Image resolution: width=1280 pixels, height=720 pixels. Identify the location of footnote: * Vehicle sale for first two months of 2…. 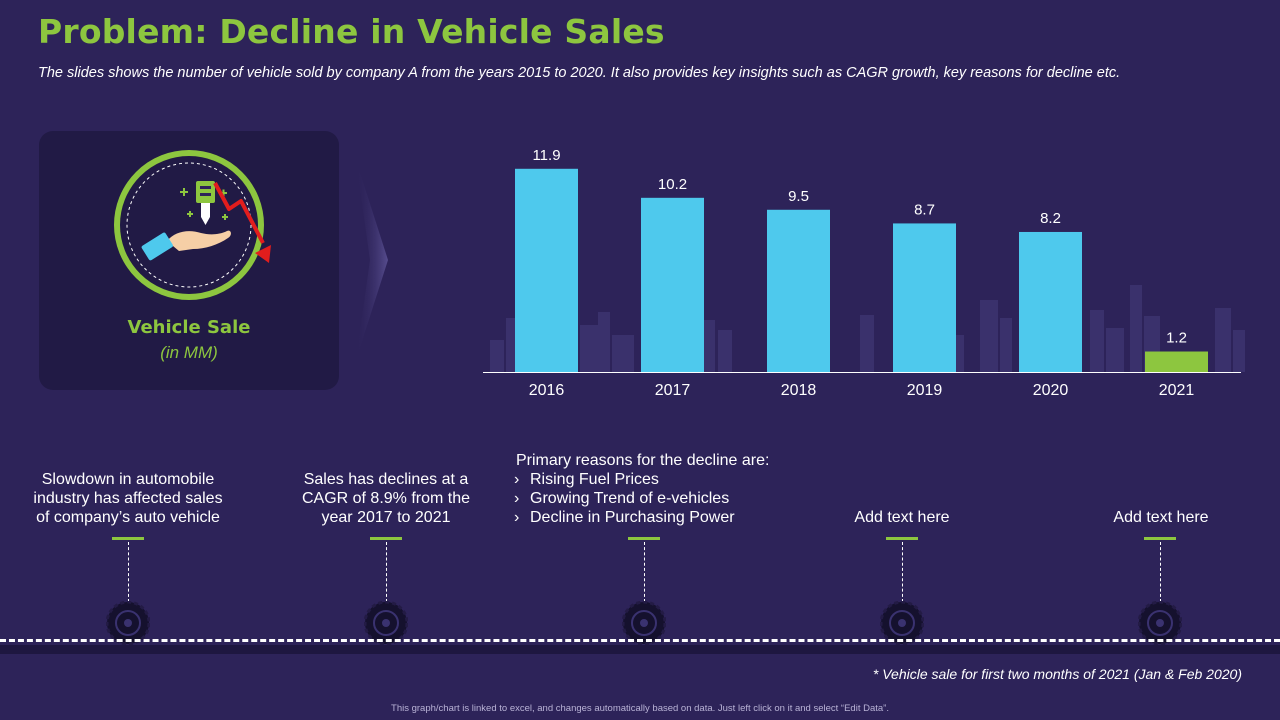
(1057, 674).